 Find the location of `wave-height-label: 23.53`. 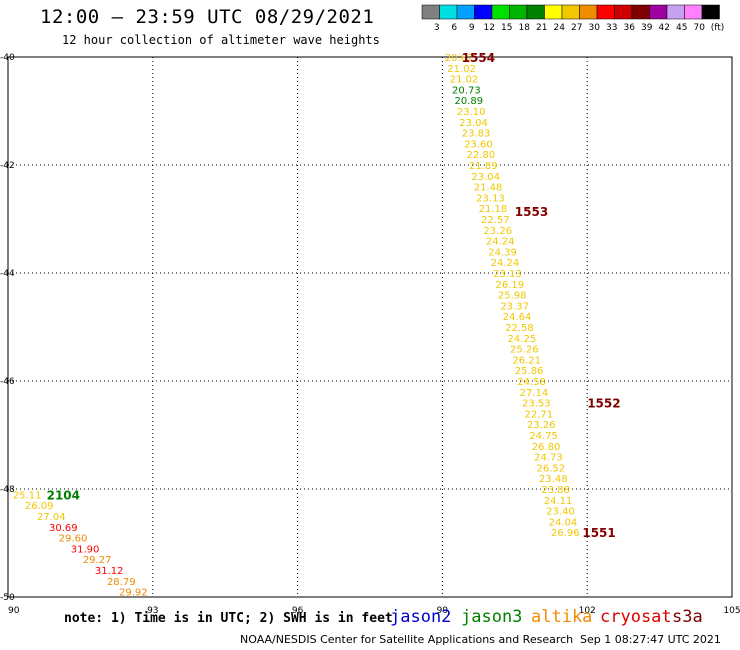

wave-height-label: 23.53 is located at coordinates (536, 404).